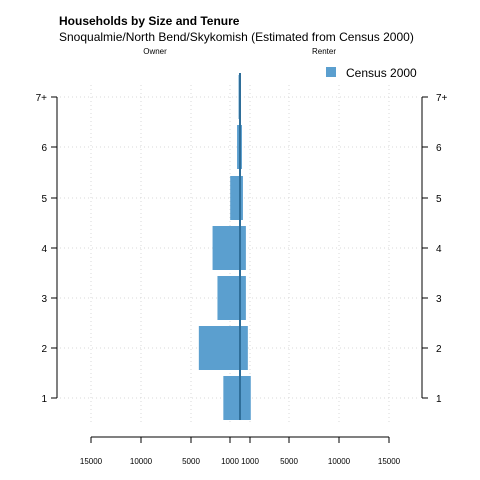 The image size is (480, 480). What do you see at coordinates (439, 249) in the screenshot?
I see `y-tick-label-right-4: 4` at bounding box center [439, 249].